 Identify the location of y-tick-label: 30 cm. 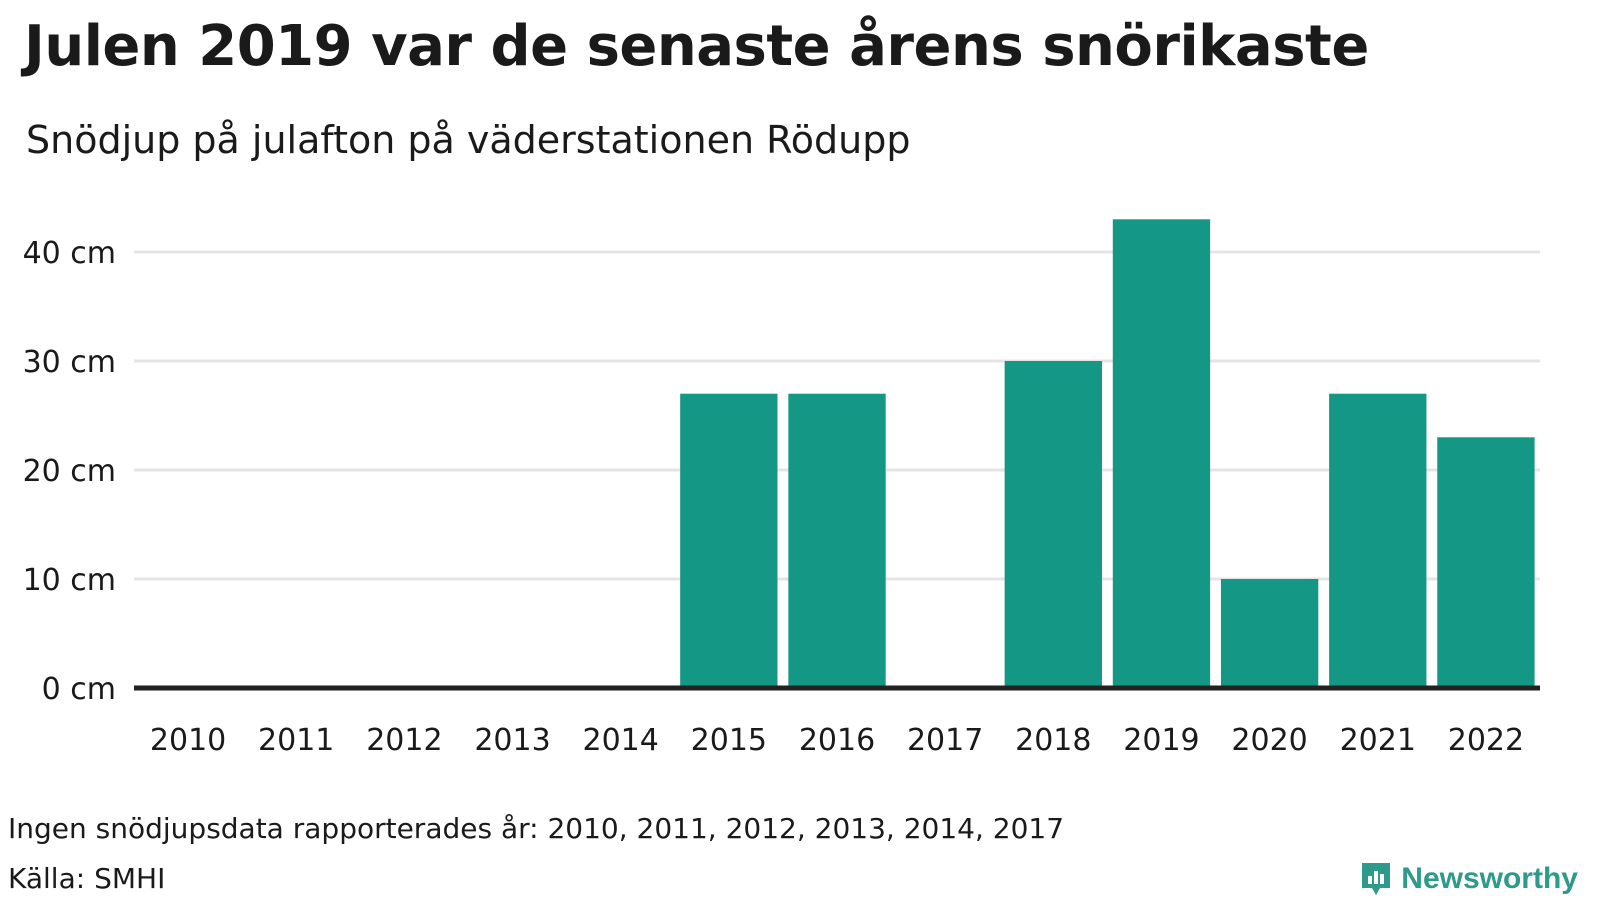
(69, 362).